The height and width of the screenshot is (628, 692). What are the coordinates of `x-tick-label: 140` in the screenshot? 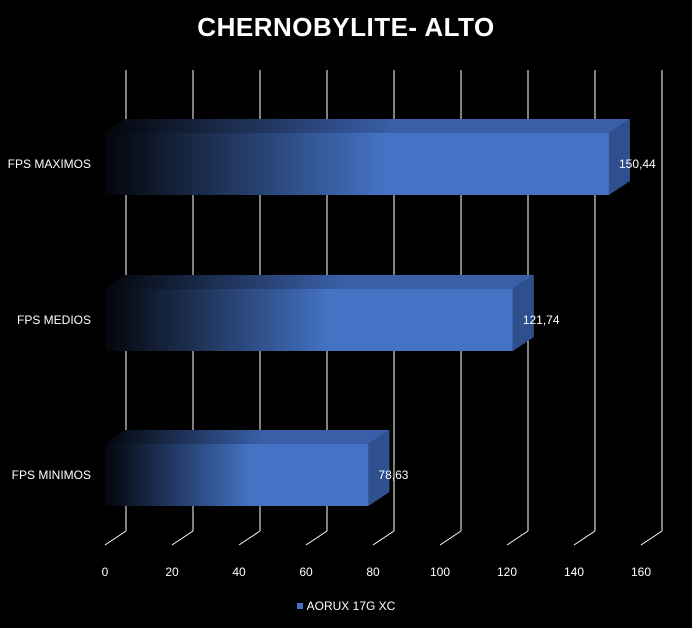 It's located at (574, 572).